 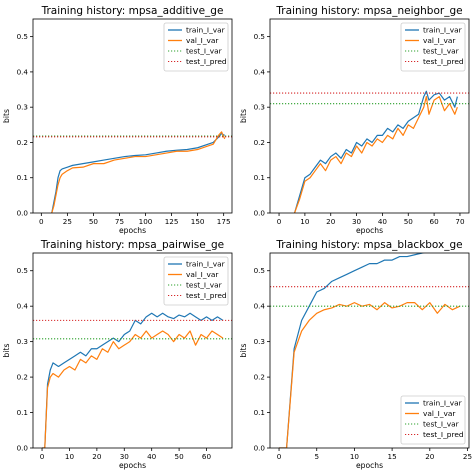 What do you see at coordinates (224, 221) in the screenshot?
I see `x-tick-label: 175` at bounding box center [224, 221].